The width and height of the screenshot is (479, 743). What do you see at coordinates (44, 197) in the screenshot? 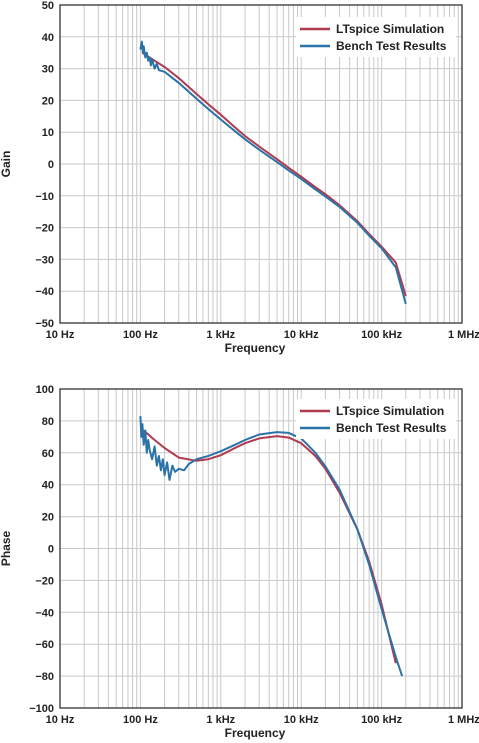
I see `y-tick-label: −10` at bounding box center [44, 197].